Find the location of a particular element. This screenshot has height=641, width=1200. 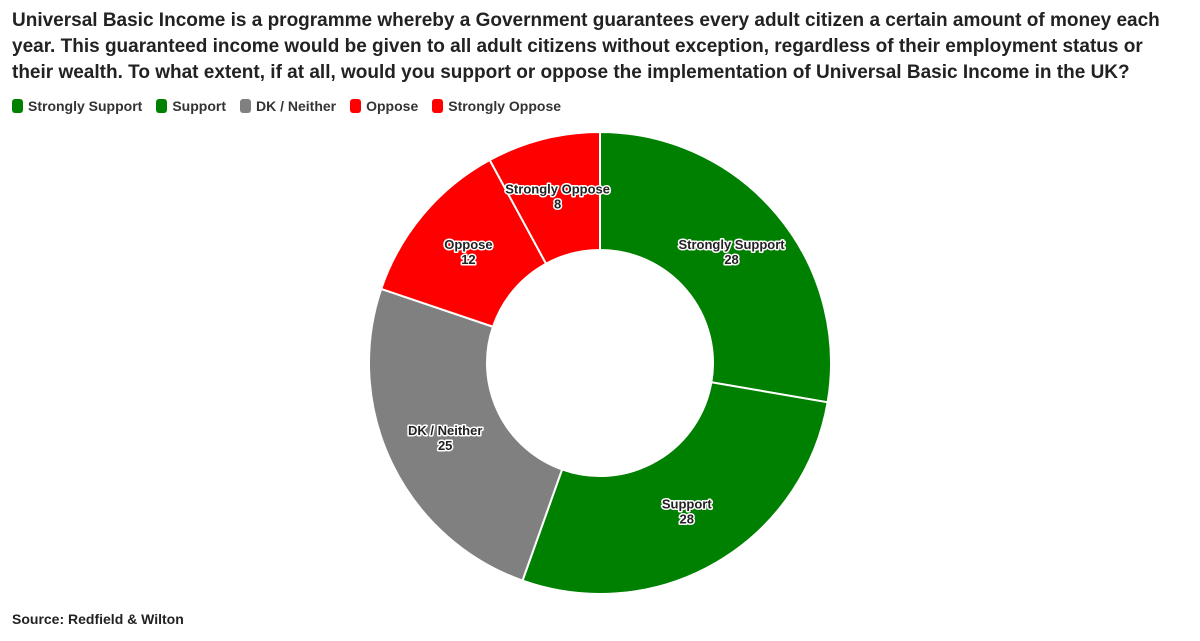

slice-label-oppose: Oppose 12 is located at coordinates (468, 252).